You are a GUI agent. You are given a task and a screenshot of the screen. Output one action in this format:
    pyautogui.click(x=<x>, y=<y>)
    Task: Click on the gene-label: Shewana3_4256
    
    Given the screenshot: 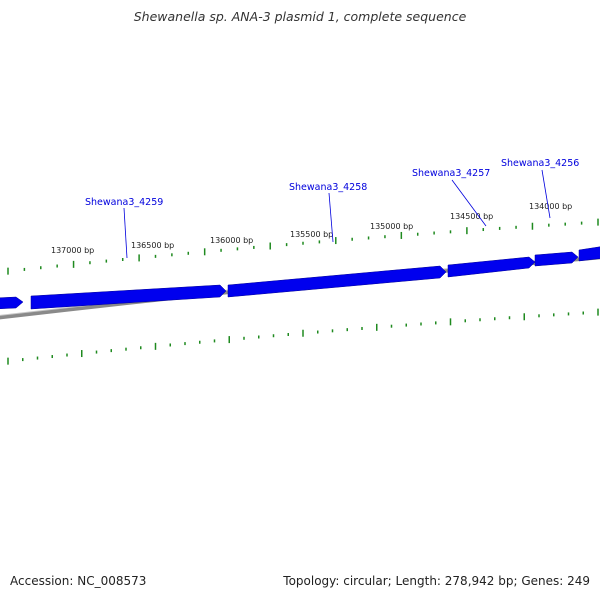 What is the action you would take?
    pyautogui.click(x=540, y=163)
    